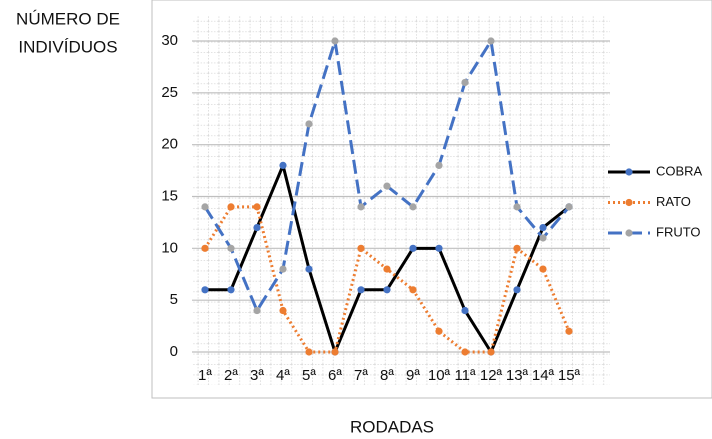 This screenshot has width=712, height=439. Describe the element at coordinates (169, 144) in the screenshot. I see `y-tick-label: 20` at that location.